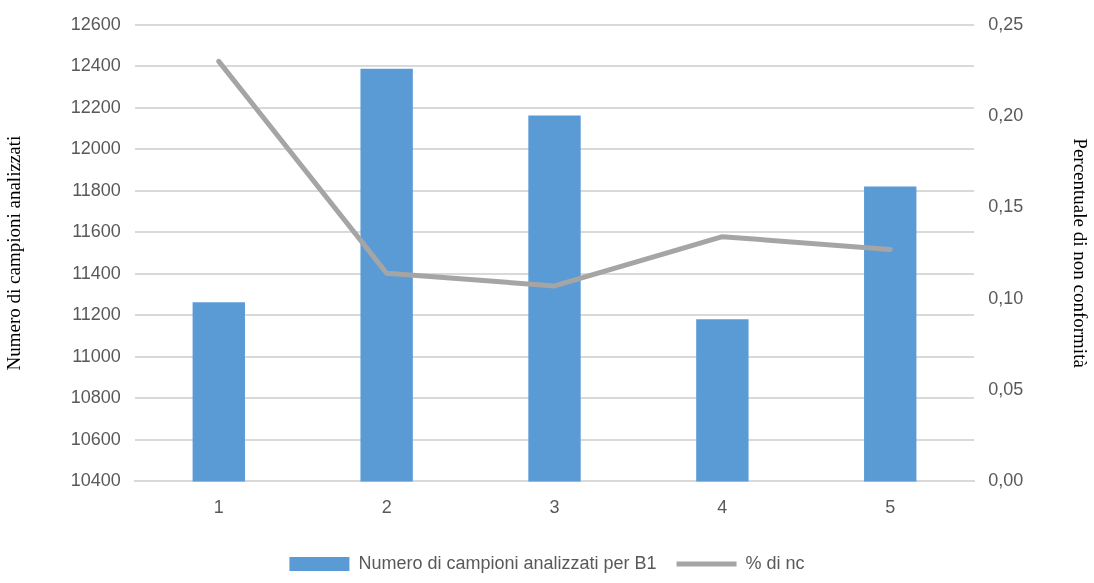 This screenshot has width=1094, height=583. I want to click on x-tick-label: 1, so click(218, 507).